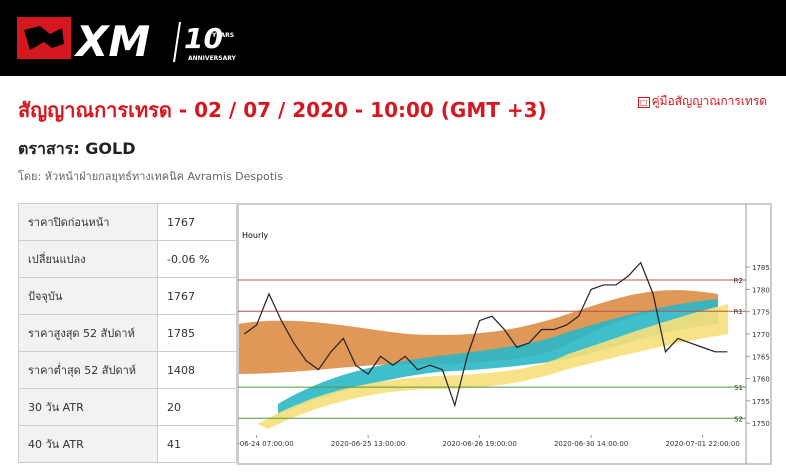 This screenshot has height=475, width=786. Describe the element at coordinates (761, 335) in the screenshot. I see `y-tick-label: 1770` at that location.